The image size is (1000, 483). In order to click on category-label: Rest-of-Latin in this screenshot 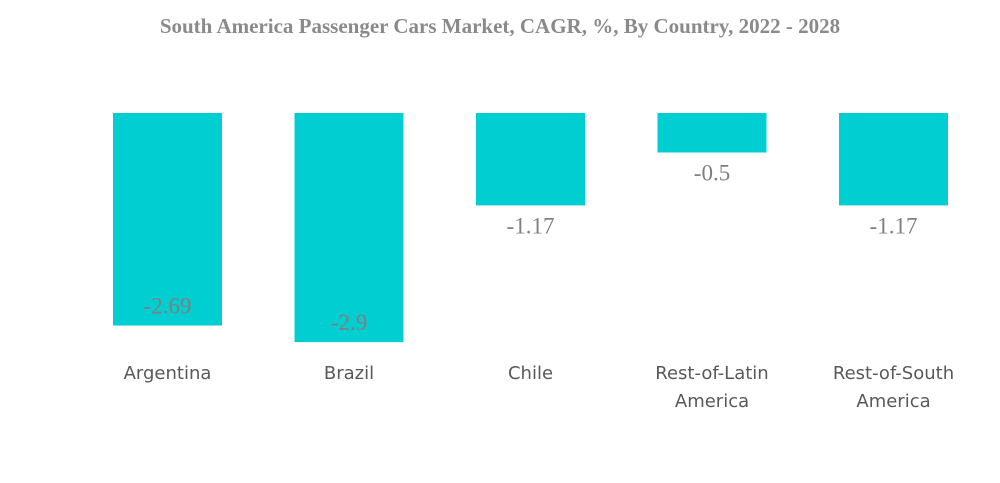, I will do `click(711, 373)`.